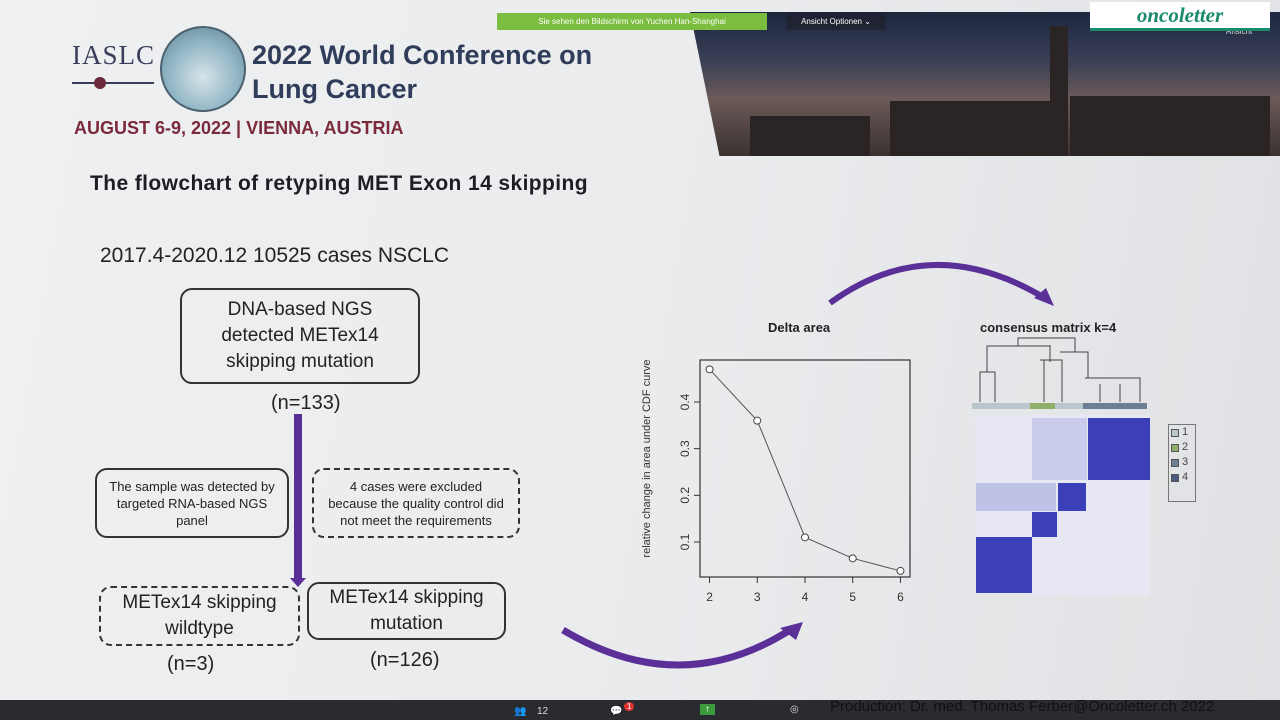 The width and height of the screenshot is (1280, 720). What do you see at coordinates (405, 660) in the screenshot?
I see `mutation-count: (n=126)` at bounding box center [405, 660].